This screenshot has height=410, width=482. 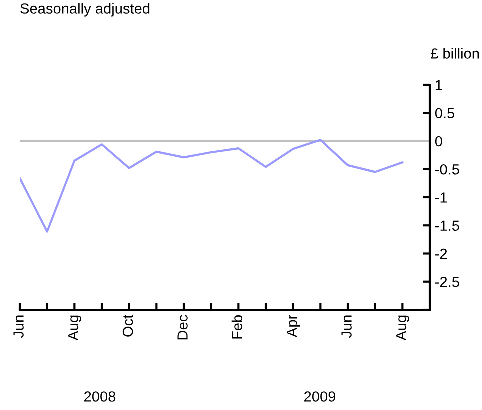 I want to click on x-tick-label: Oct, so click(x=128, y=325).